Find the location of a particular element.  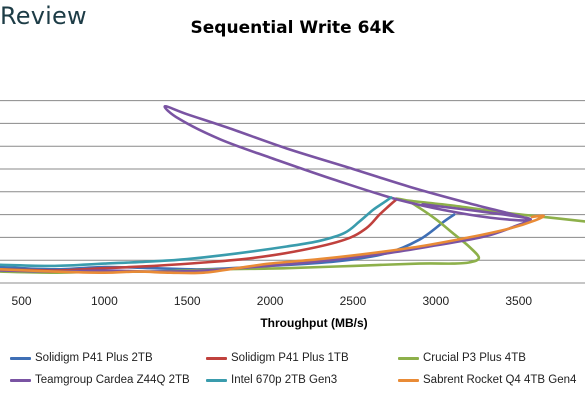

x-tick-label: 500 is located at coordinates (22, 301).